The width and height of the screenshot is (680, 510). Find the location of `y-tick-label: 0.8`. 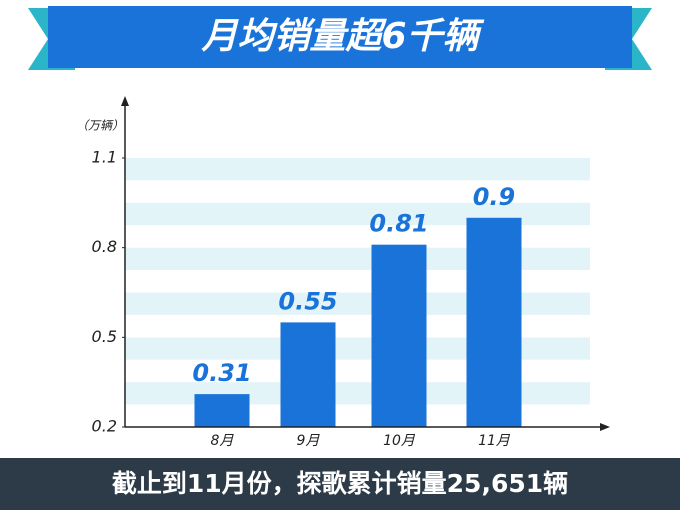

y-tick-label: 0.8 is located at coordinates (104, 246).